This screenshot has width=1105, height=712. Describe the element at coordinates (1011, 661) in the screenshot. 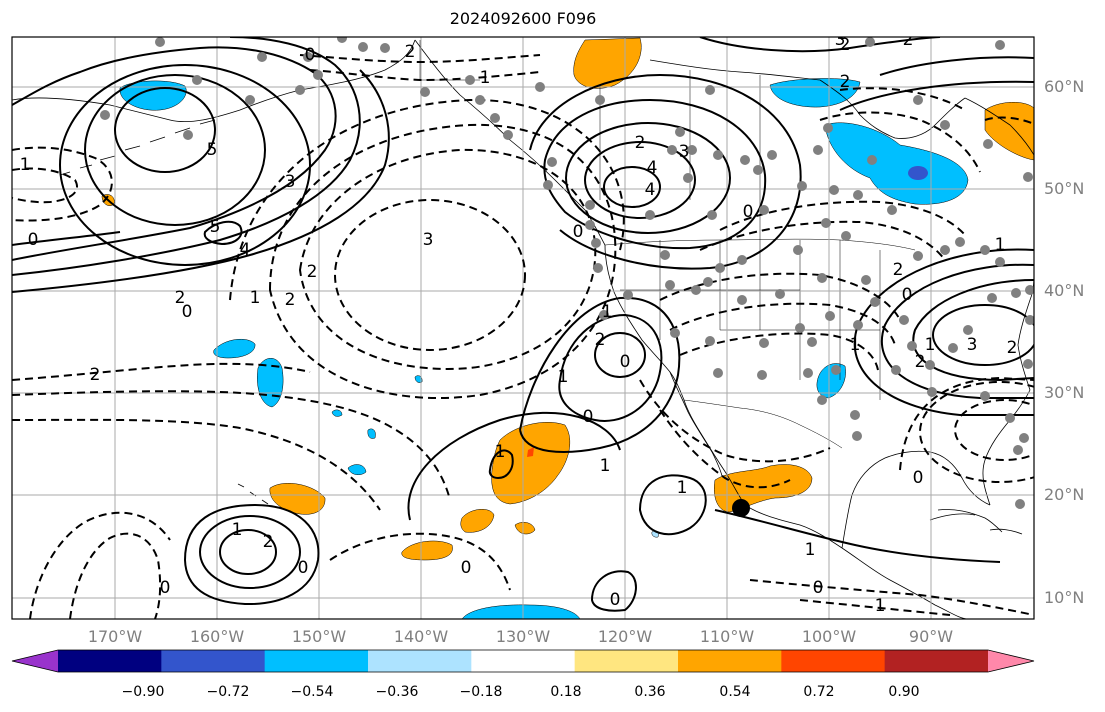

I see `colorbar-extend-high` at that location.